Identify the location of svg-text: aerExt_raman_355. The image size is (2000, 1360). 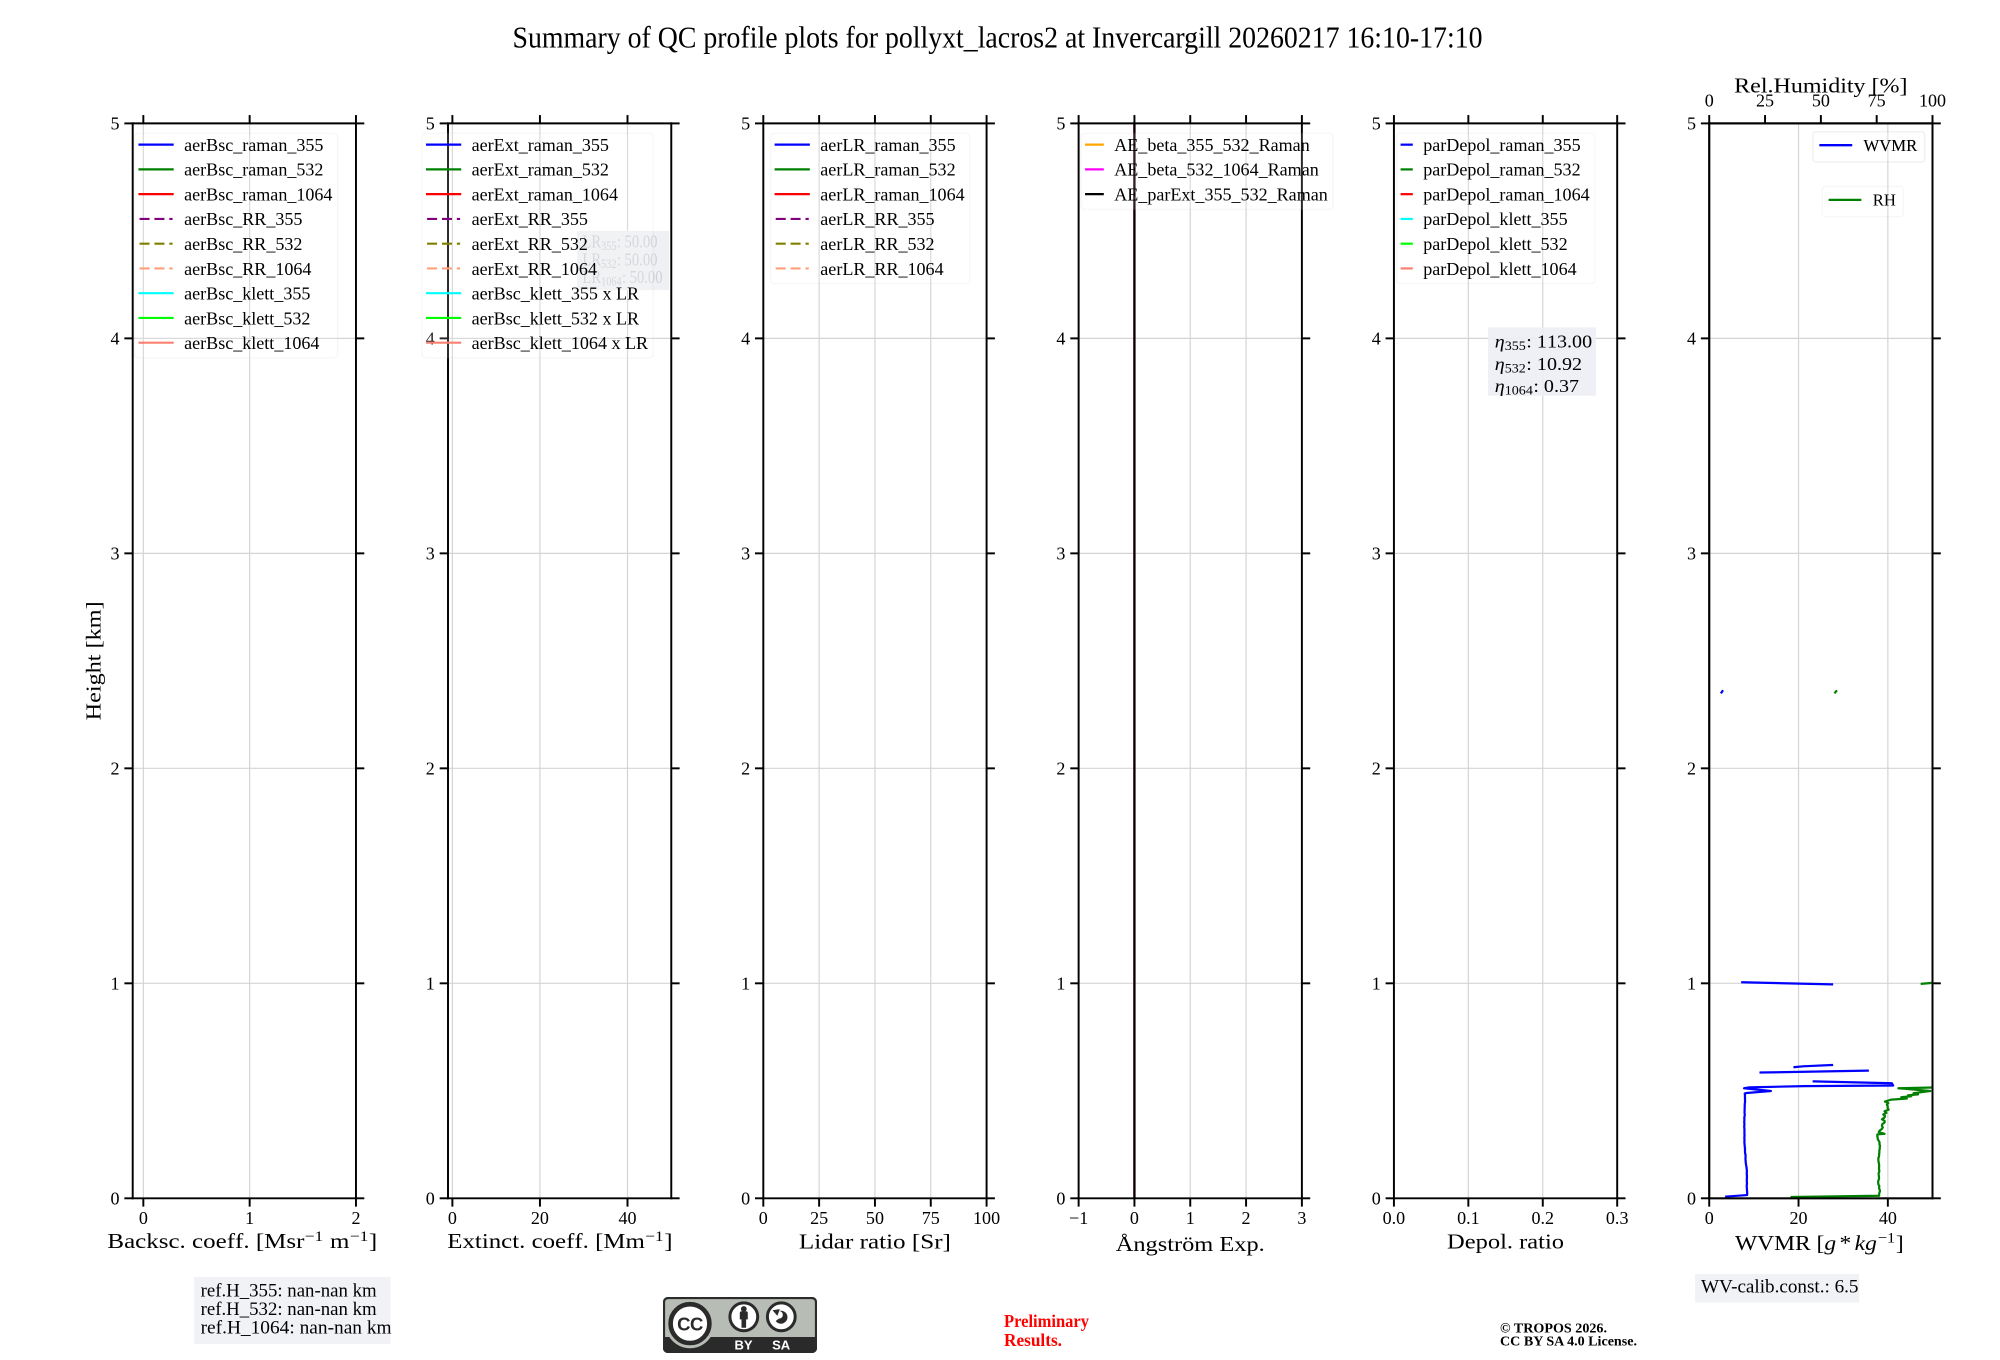
(540, 145).